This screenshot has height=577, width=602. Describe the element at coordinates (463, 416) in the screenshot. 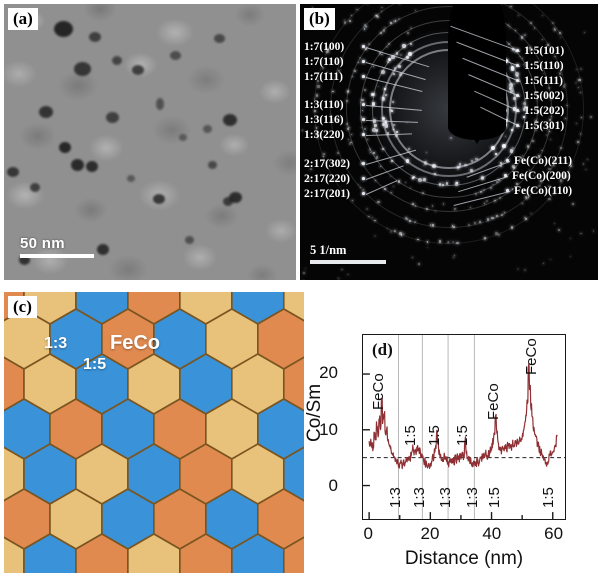

I see `chart-data-line` at that location.